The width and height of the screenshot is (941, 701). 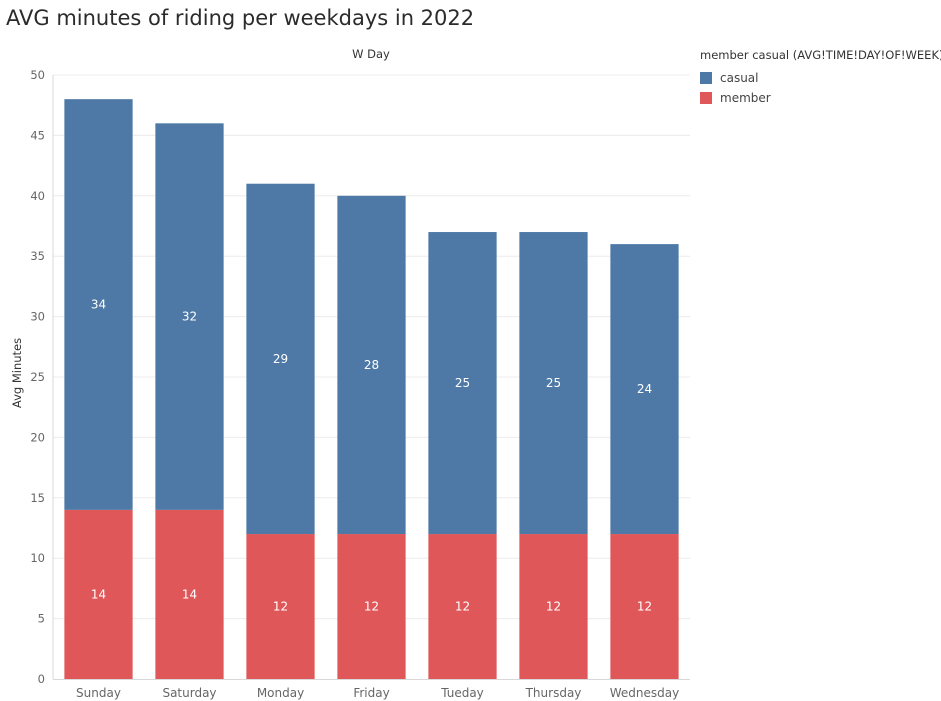 I want to click on y-tick-label: 40, so click(x=37, y=196).